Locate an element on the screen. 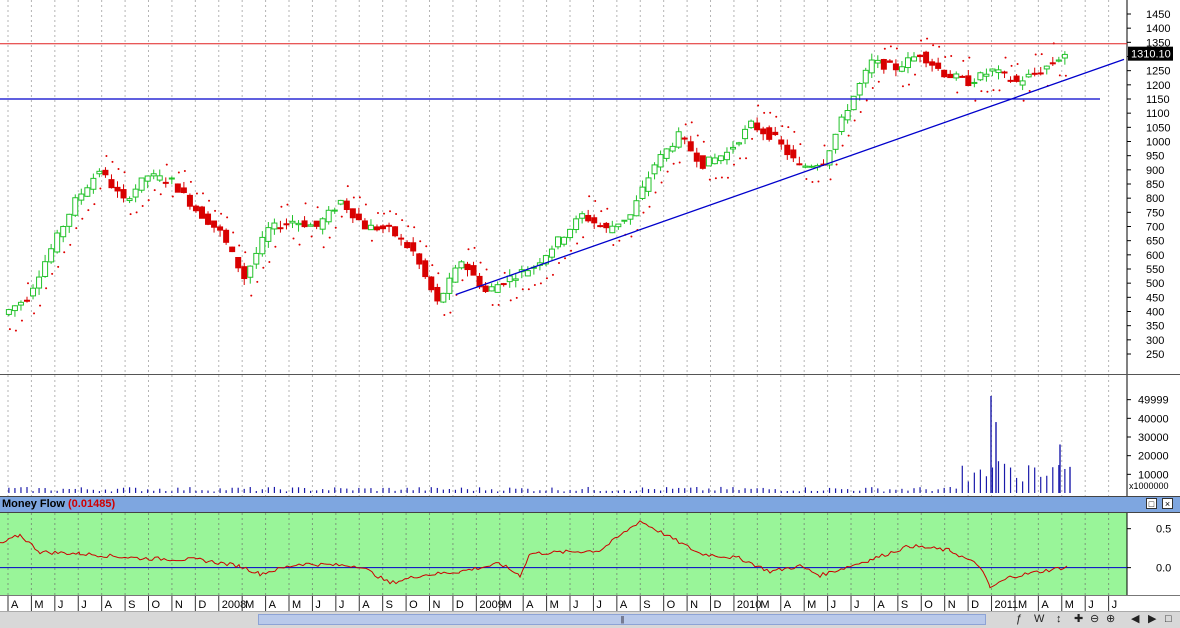  right-icon: ▶ is located at coordinates (1152, 619).